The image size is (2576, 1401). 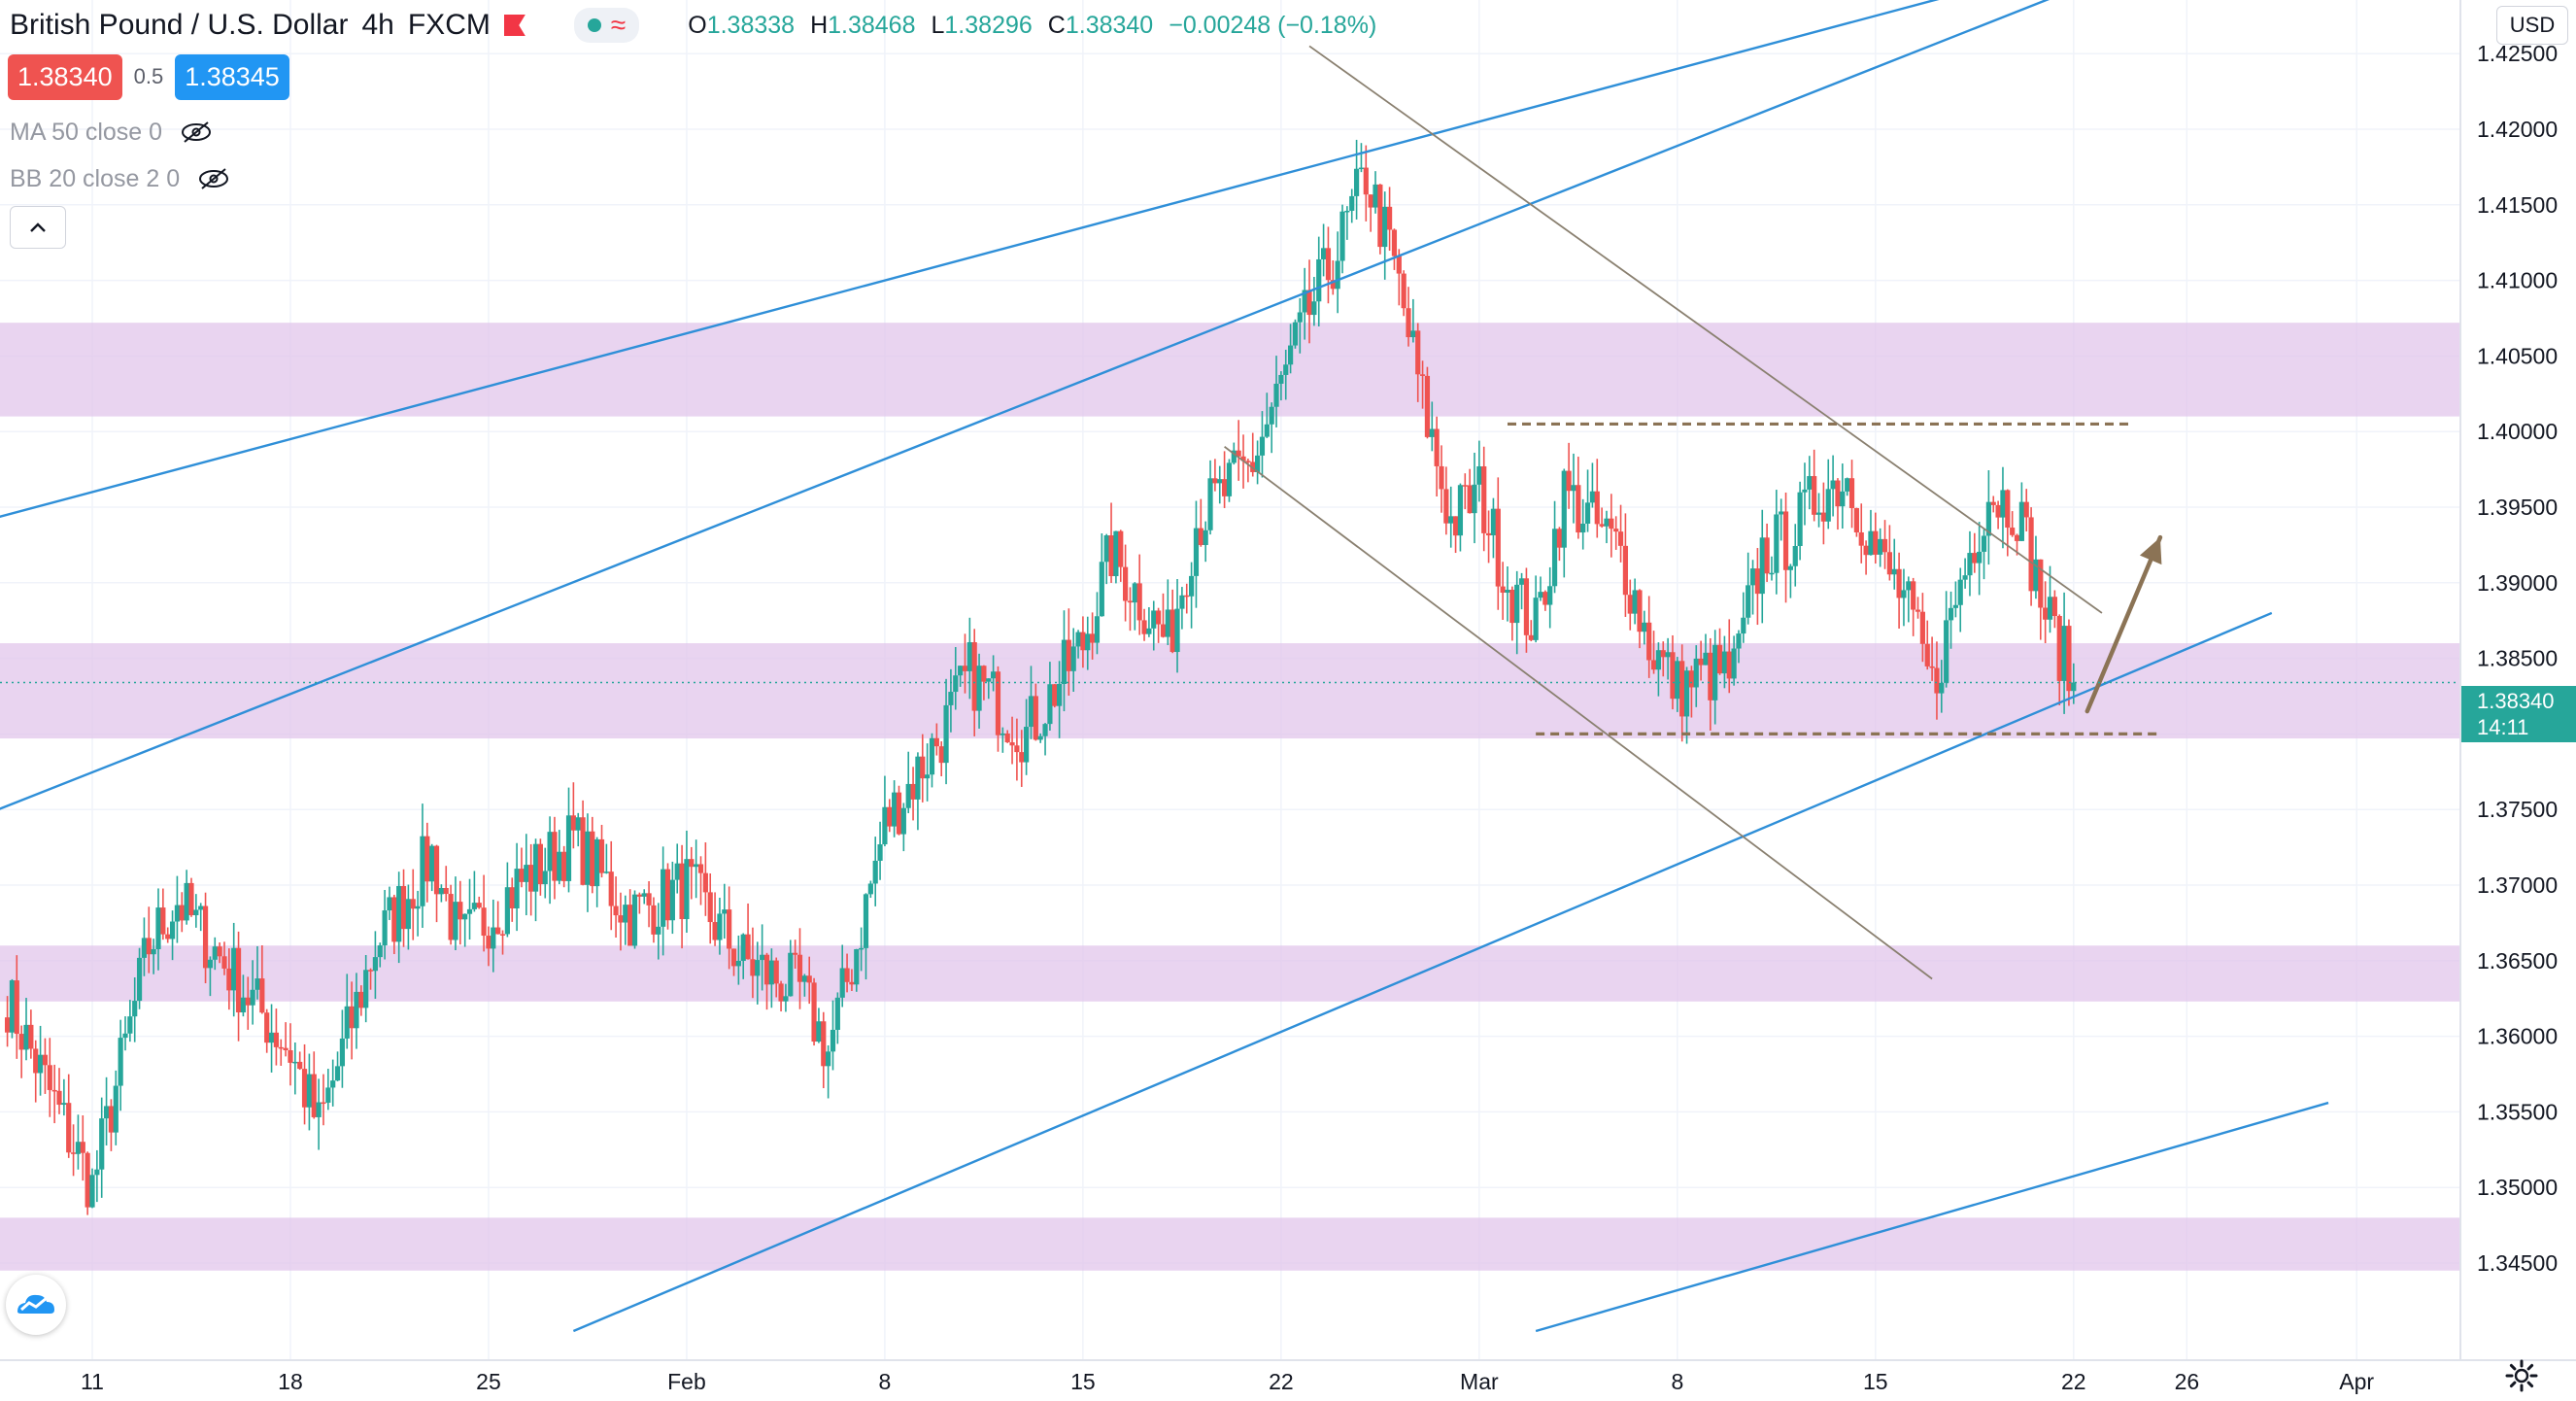 What do you see at coordinates (232, 77) in the screenshot?
I see `buy-button: 1.38345` at bounding box center [232, 77].